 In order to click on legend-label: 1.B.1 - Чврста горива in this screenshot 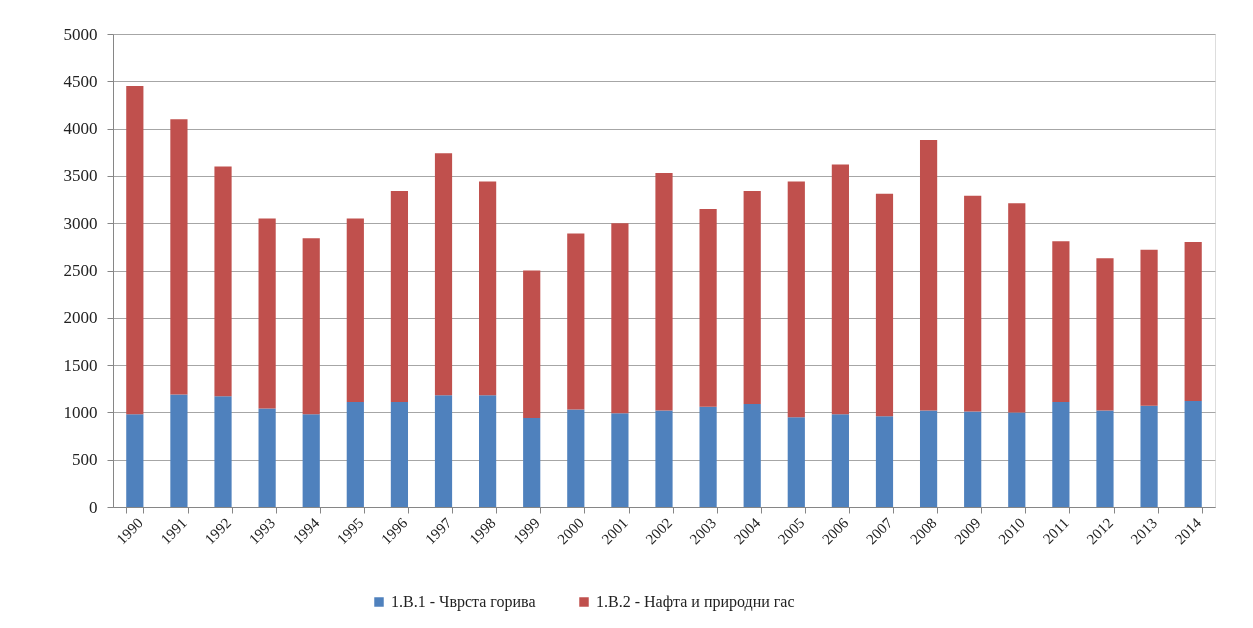, I will do `click(463, 602)`.